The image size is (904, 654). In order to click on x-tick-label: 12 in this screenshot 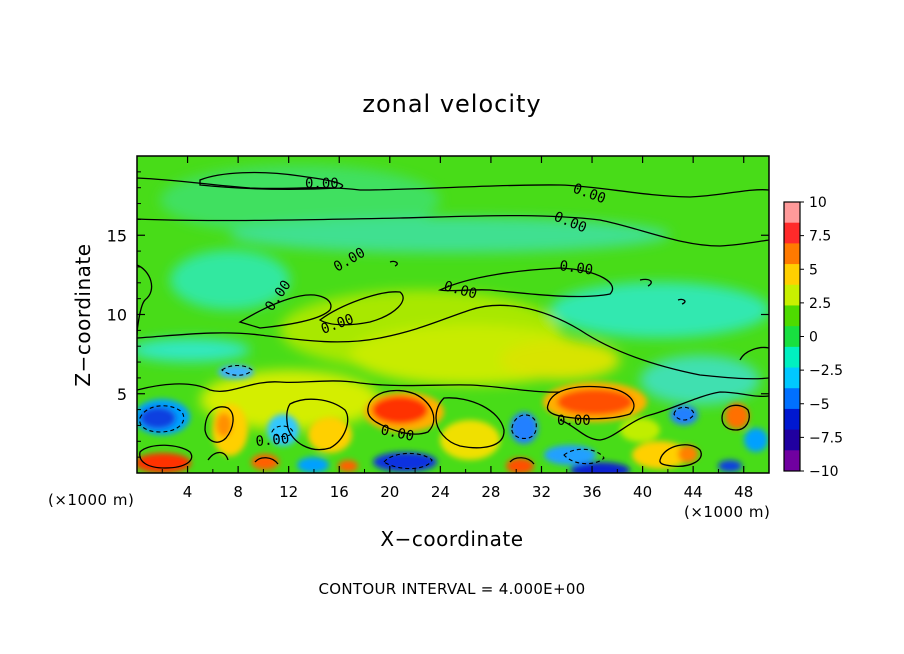, I will do `click(288, 492)`.